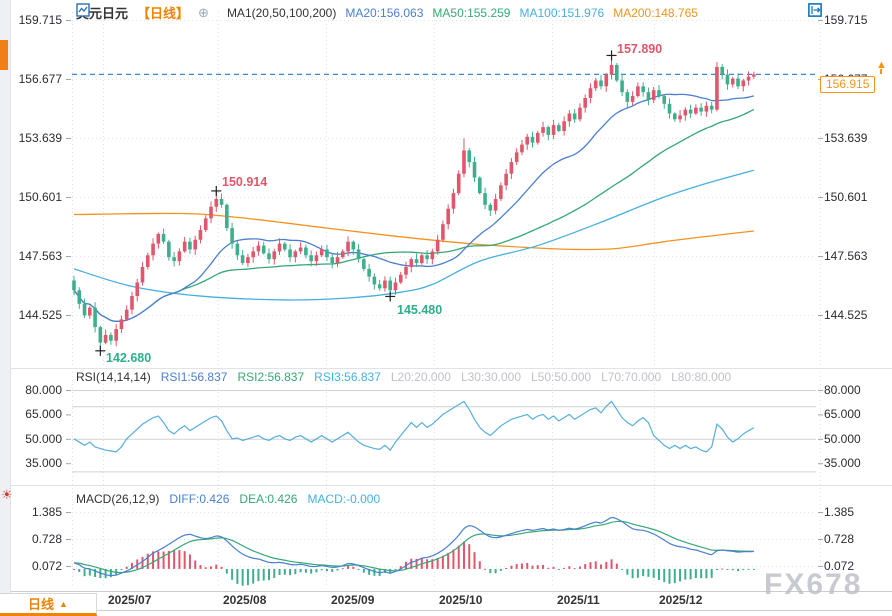 The image size is (892, 616). What do you see at coordinates (245, 182) in the screenshot?
I see `price-annotation-high: 150.914` at bounding box center [245, 182].